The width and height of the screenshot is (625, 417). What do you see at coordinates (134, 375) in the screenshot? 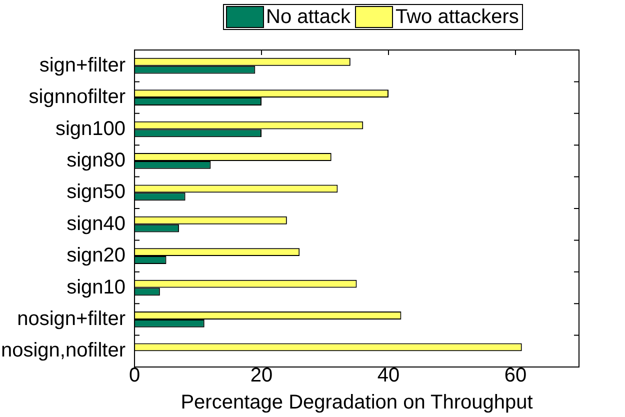
I see `x-tick-label: 0` at bounding box center [134, 375].